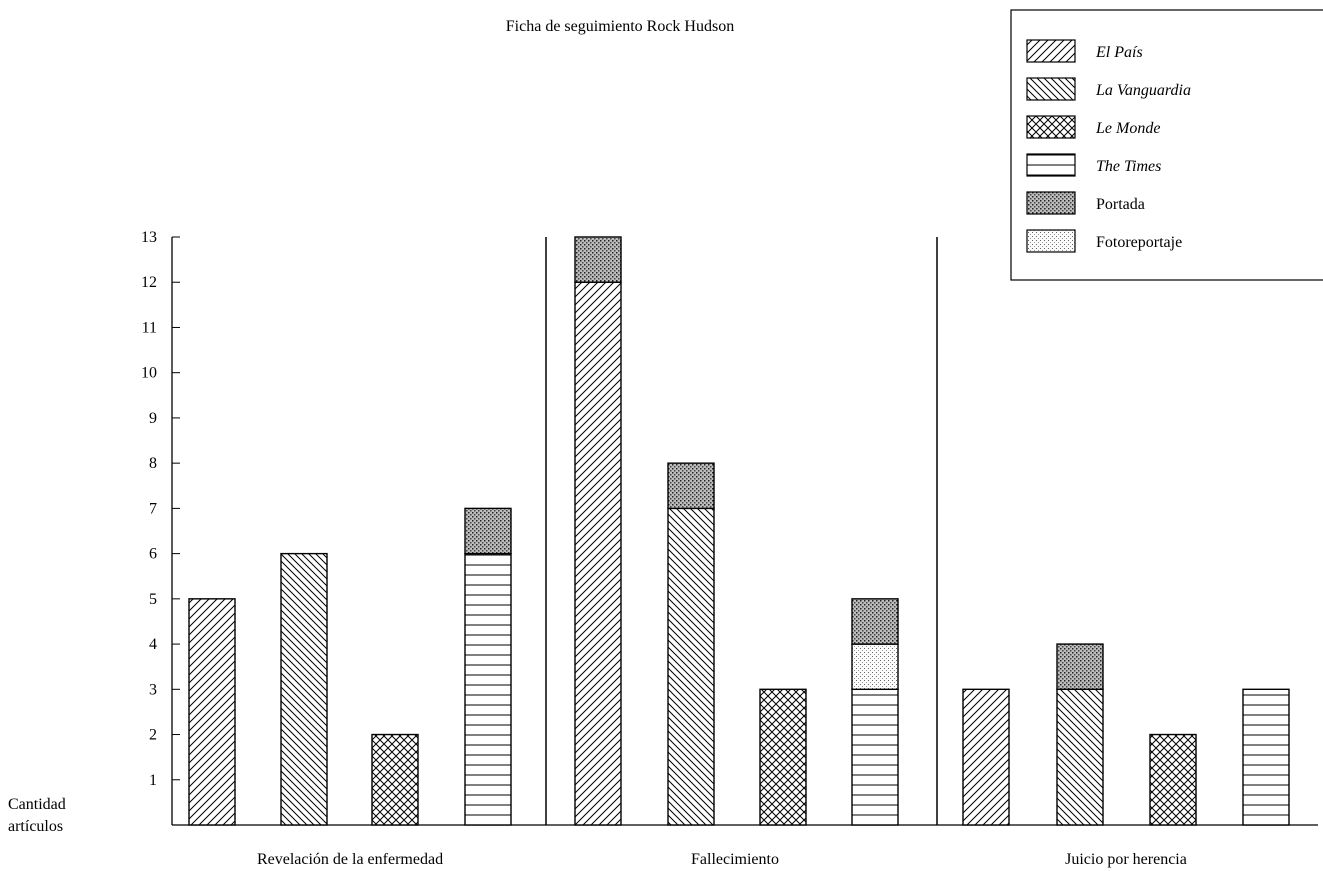 Image resolution: width=1323 pixels, height=871 pixels. I want to click on legend-swatch-foto, so click(1051, 241).